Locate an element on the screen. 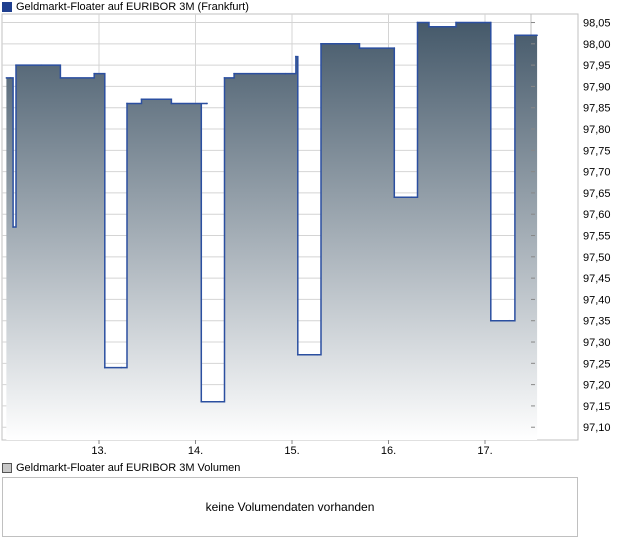  y-tick-label: 97,40 is located at coordinates (597, 300).